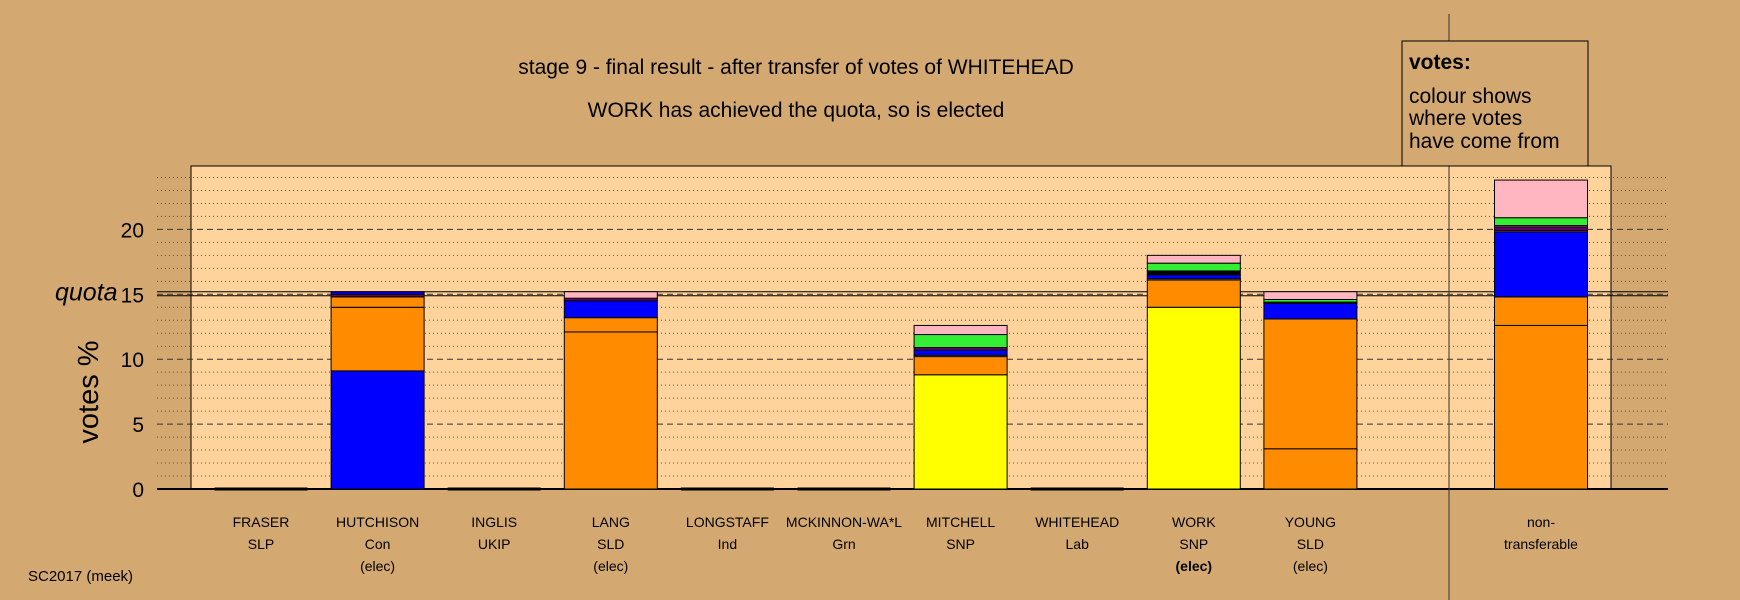 The image size is (1740, 600). I want to click on candidate-name: INGLIS, so click(494, 522).